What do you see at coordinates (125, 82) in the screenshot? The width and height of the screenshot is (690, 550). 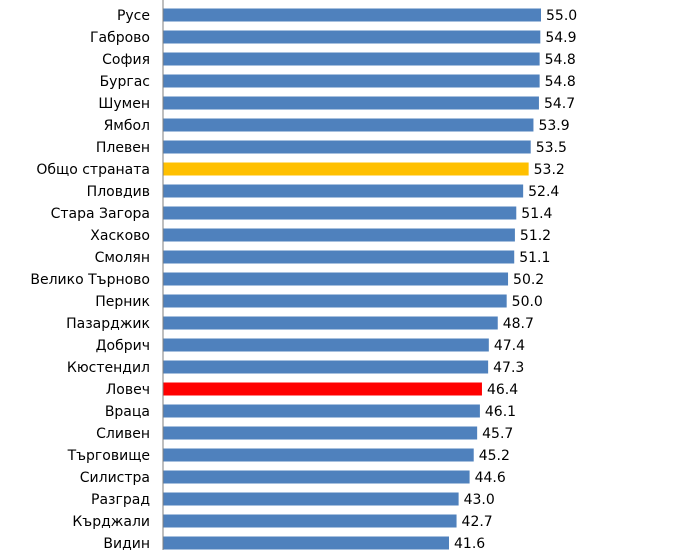 I see `category-label-бургас: Бургас` at bounding box center [125, 82].